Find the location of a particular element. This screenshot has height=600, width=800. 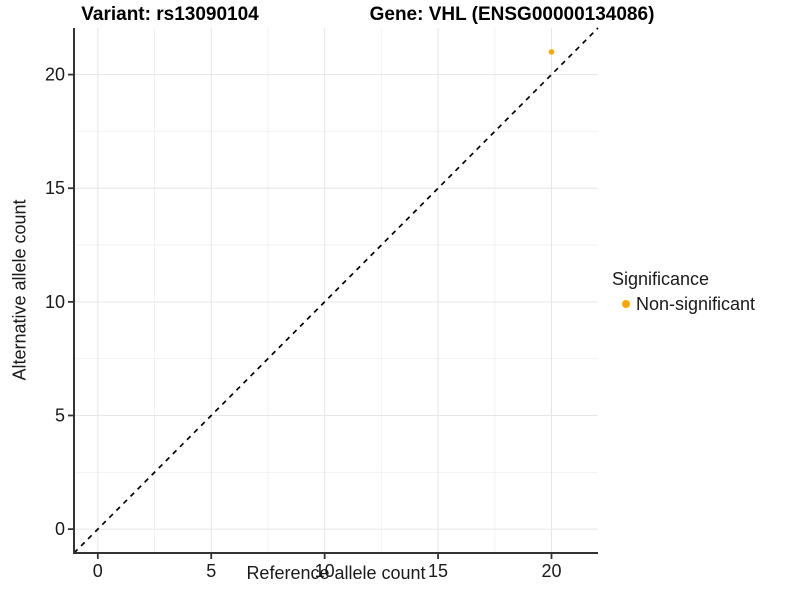

x-tick-label: 15 is located at coordinates (438, 571).